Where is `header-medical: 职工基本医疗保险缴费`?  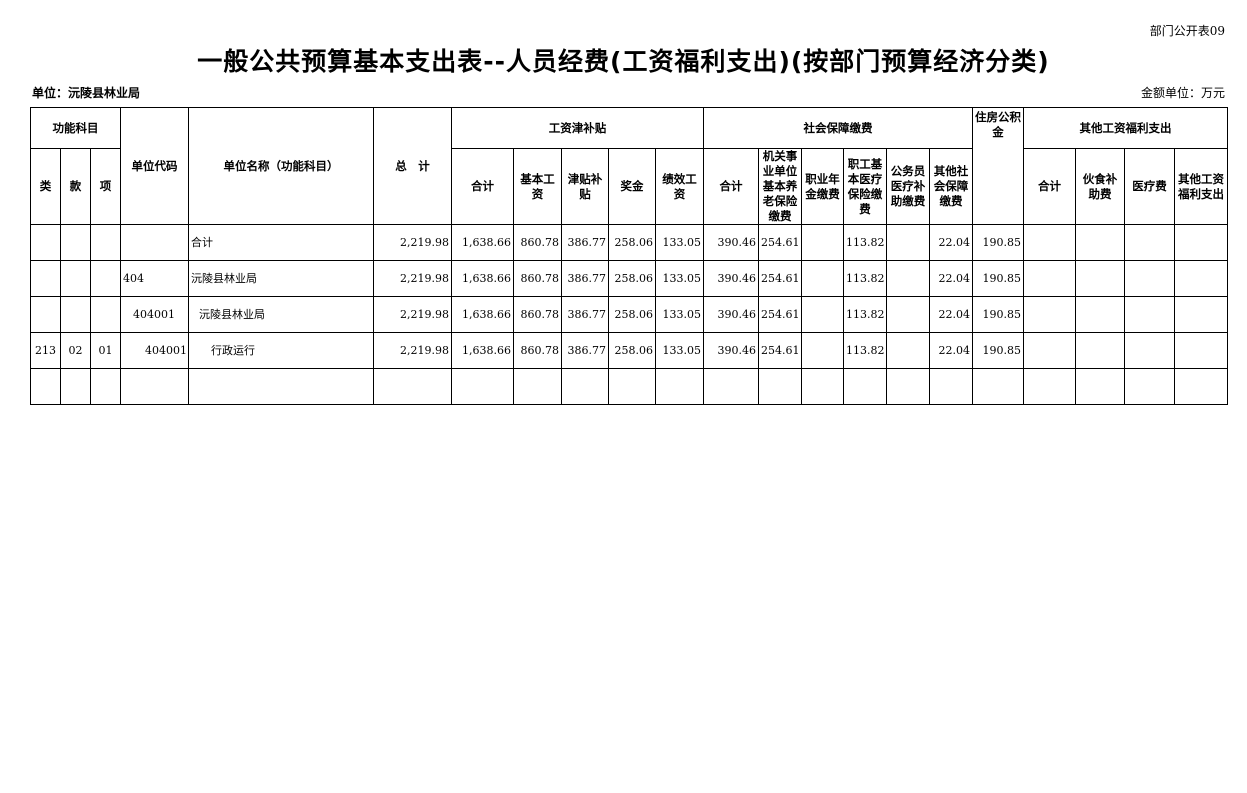 header-medical: 职工基本医疗保险缴费 is located at coordinates (865, 186).